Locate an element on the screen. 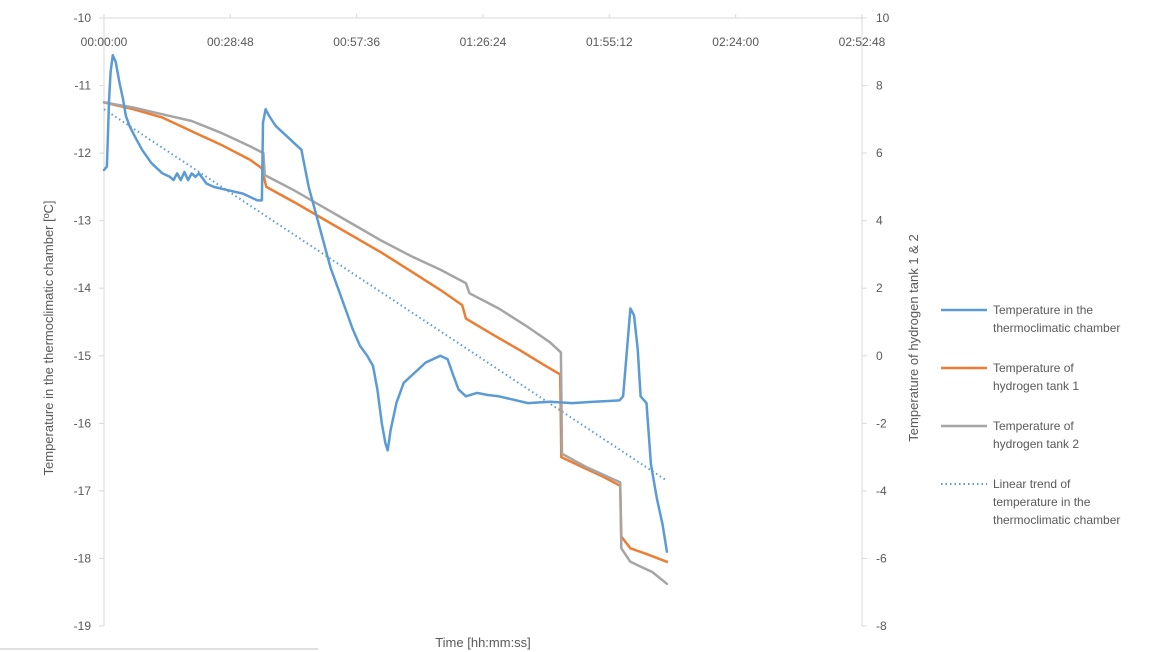  y-tick-label: -19 is located at coordinates (83, 626).